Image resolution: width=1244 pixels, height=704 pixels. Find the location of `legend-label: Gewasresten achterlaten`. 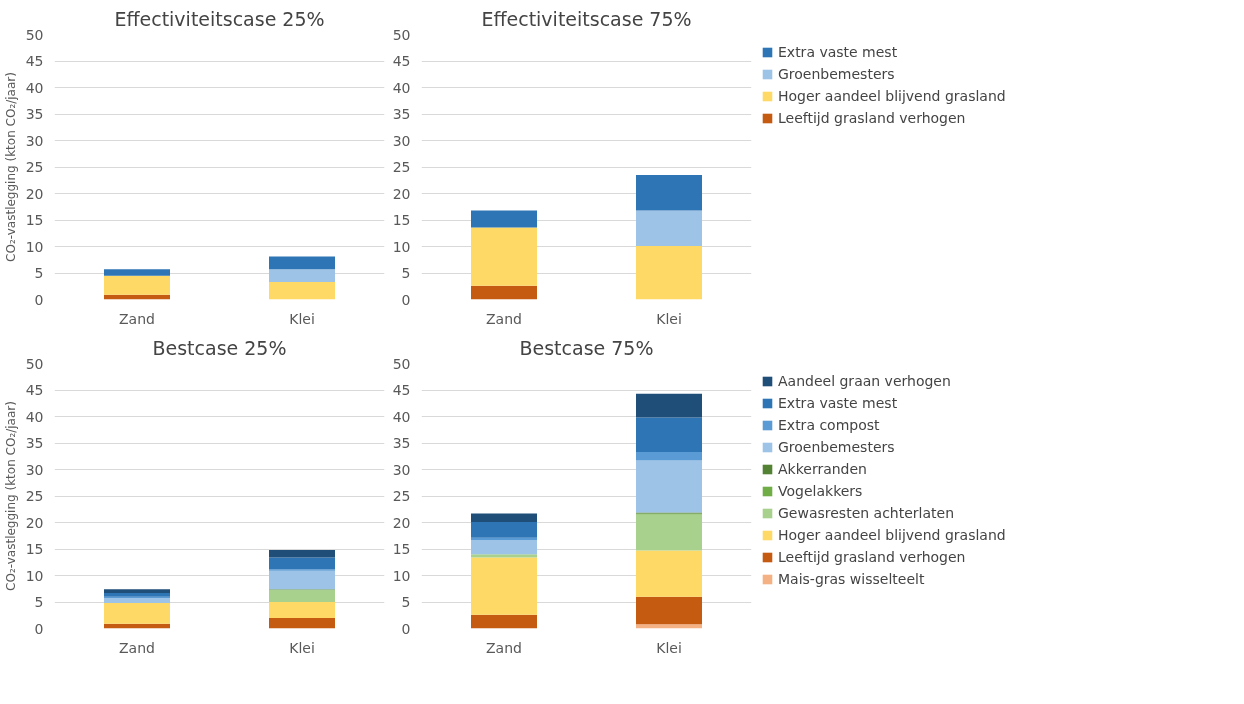

legend-label: Gewasresten achterlaten is located at coordinates (866, 513).